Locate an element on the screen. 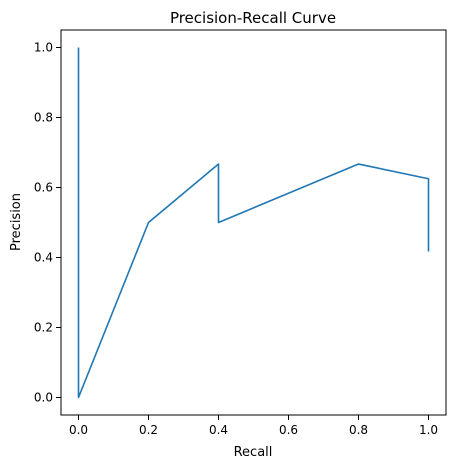  x-axis-label: Recall is located at coordinates (253, 452).